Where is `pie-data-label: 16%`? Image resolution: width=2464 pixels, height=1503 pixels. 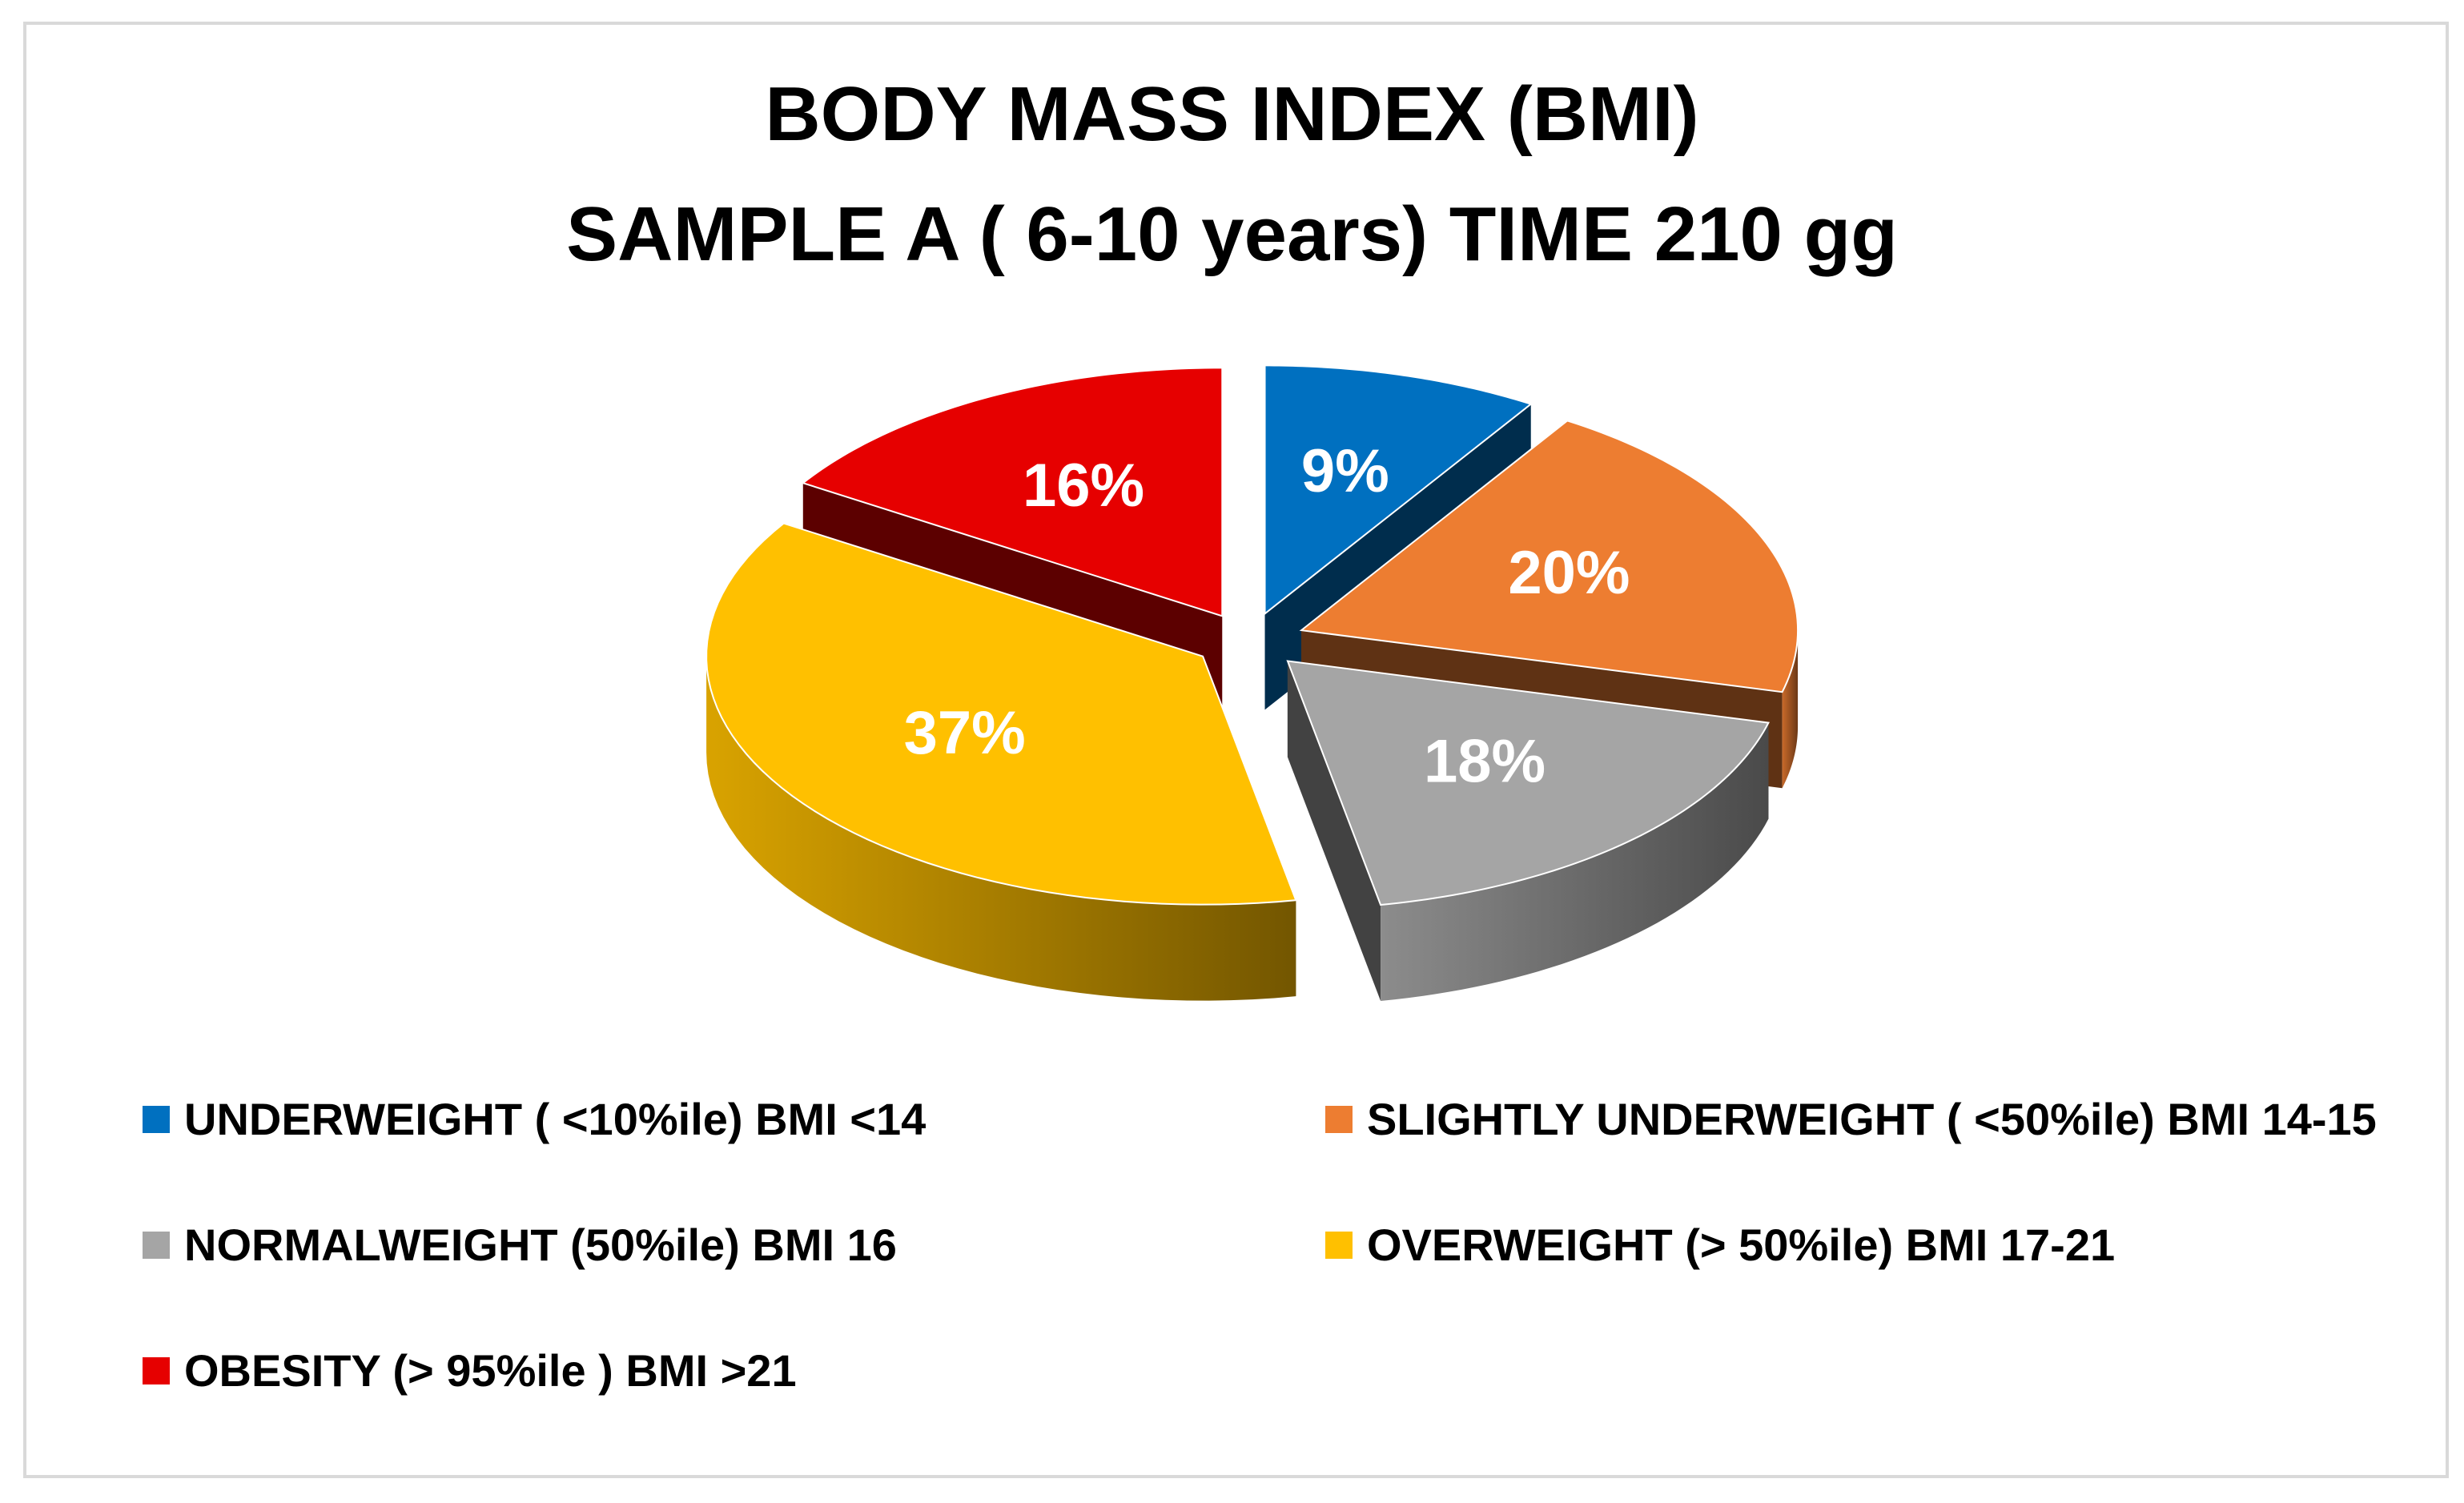
pie-data-label: 16% is located at coordinates (1083, 486).